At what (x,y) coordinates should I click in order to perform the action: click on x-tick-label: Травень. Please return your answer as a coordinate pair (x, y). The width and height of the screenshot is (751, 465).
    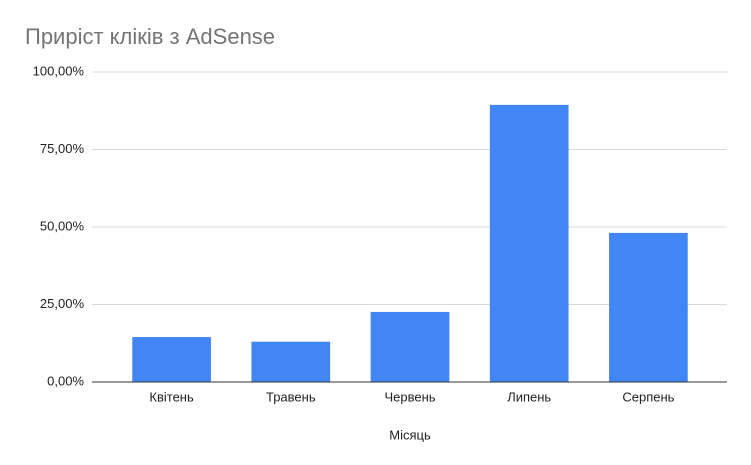
    Looking at the image, I should click on (291, 396).